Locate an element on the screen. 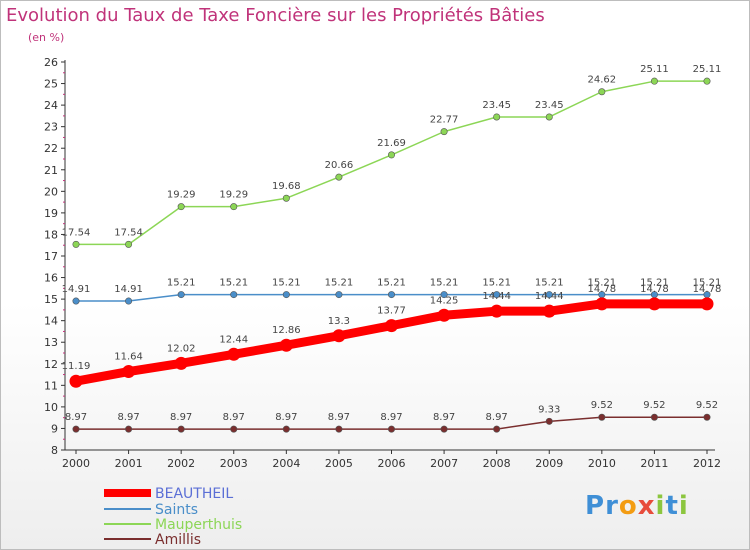  x-tick-label: 2004 is located at coordinates (286, 463).